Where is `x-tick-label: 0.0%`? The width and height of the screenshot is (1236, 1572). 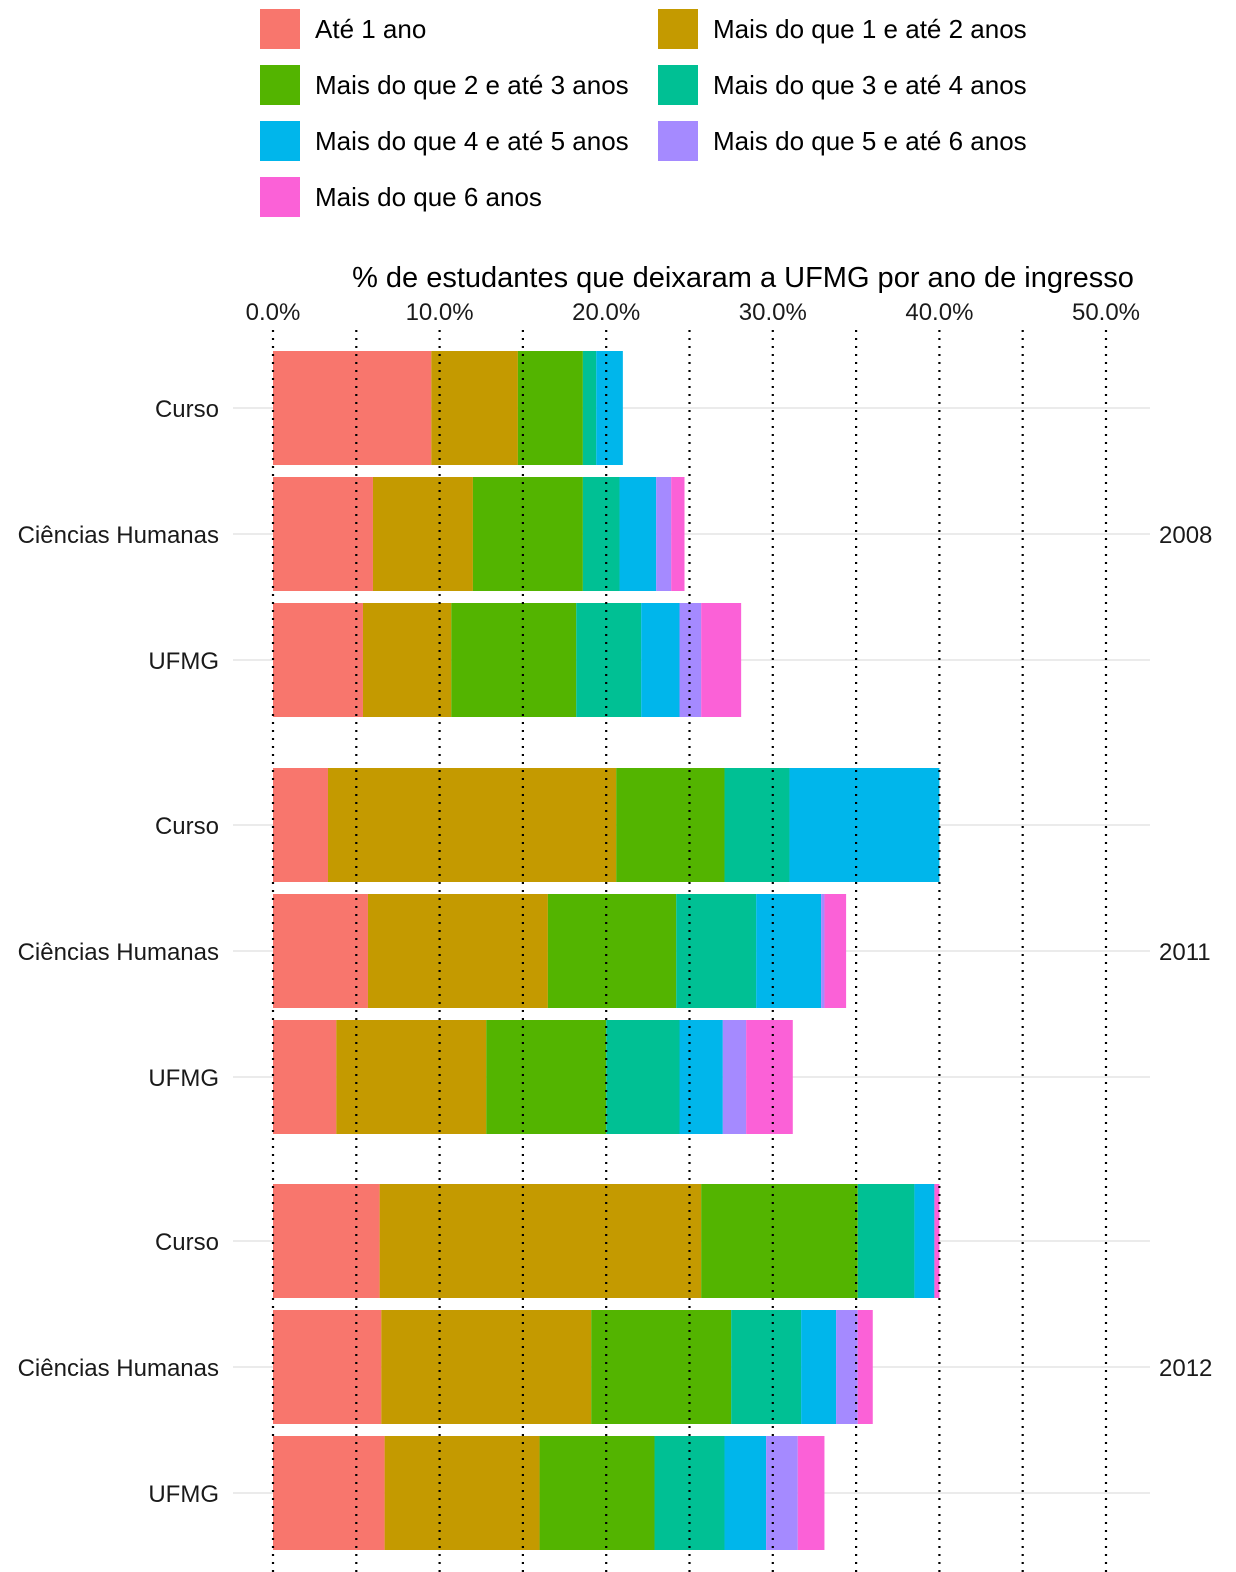 x-tick-label: 0.0% is located at coordinates (273, 312).